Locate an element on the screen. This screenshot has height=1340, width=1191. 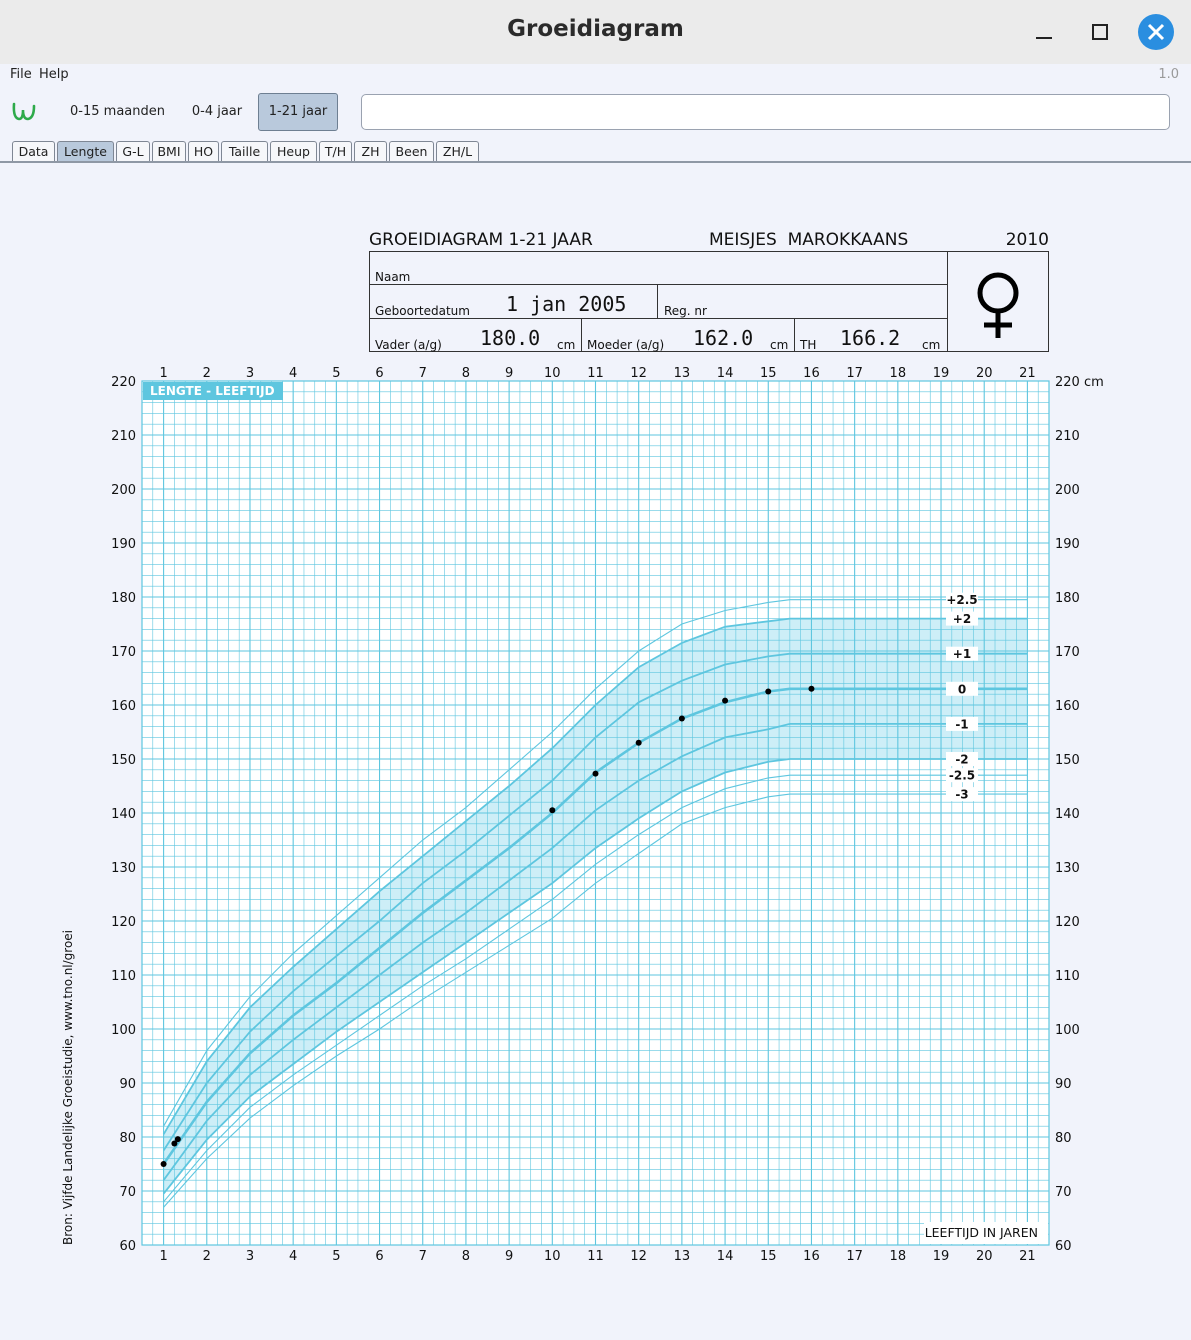
tab-lengte: Lengte is located at coordinates (85, 151).